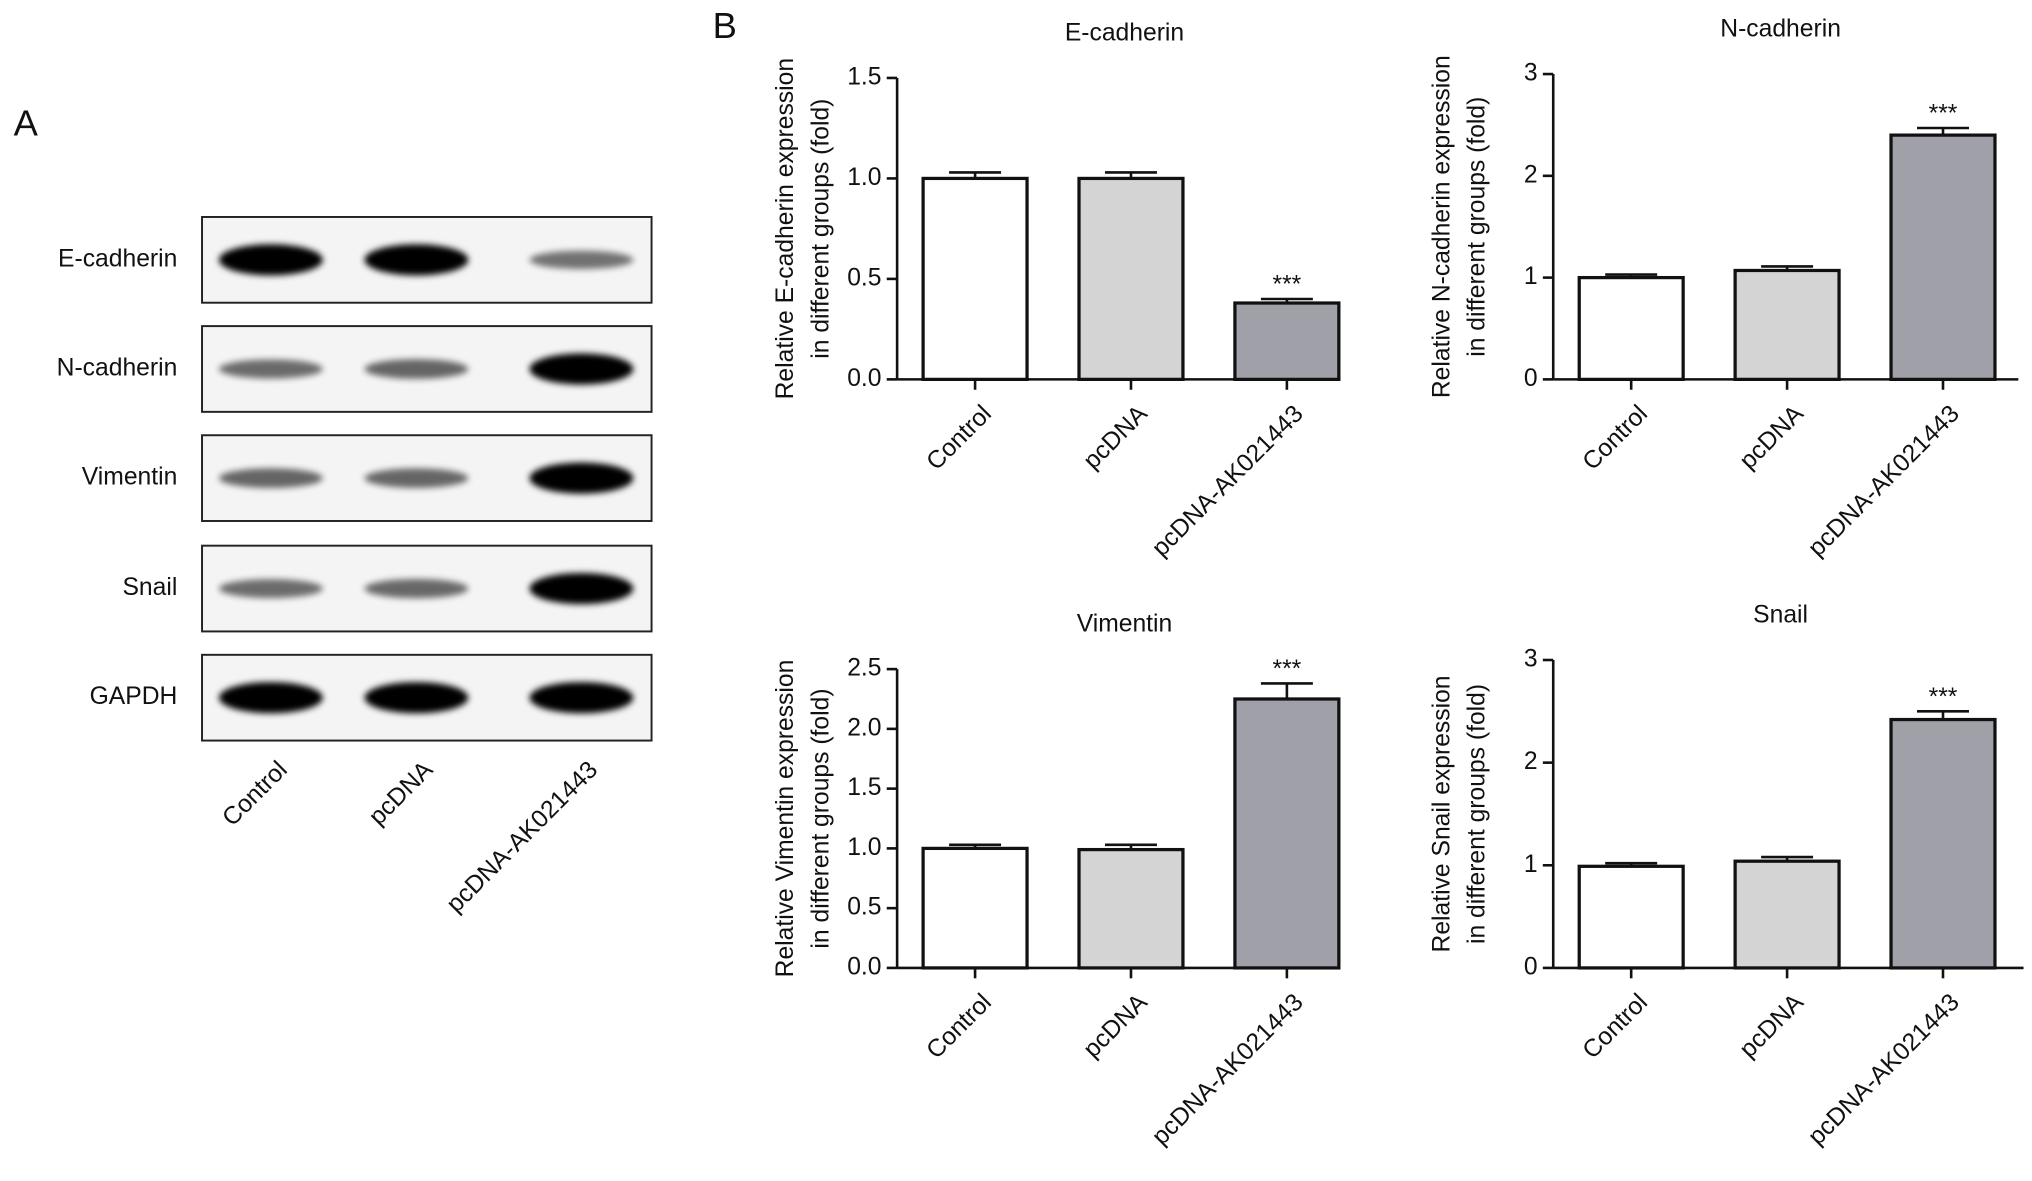  What do you see at coordinates (785, 819) in the screenshot?
I see `y-axis-label: Relative Vimentin expression` at bounding box center [785, 819].